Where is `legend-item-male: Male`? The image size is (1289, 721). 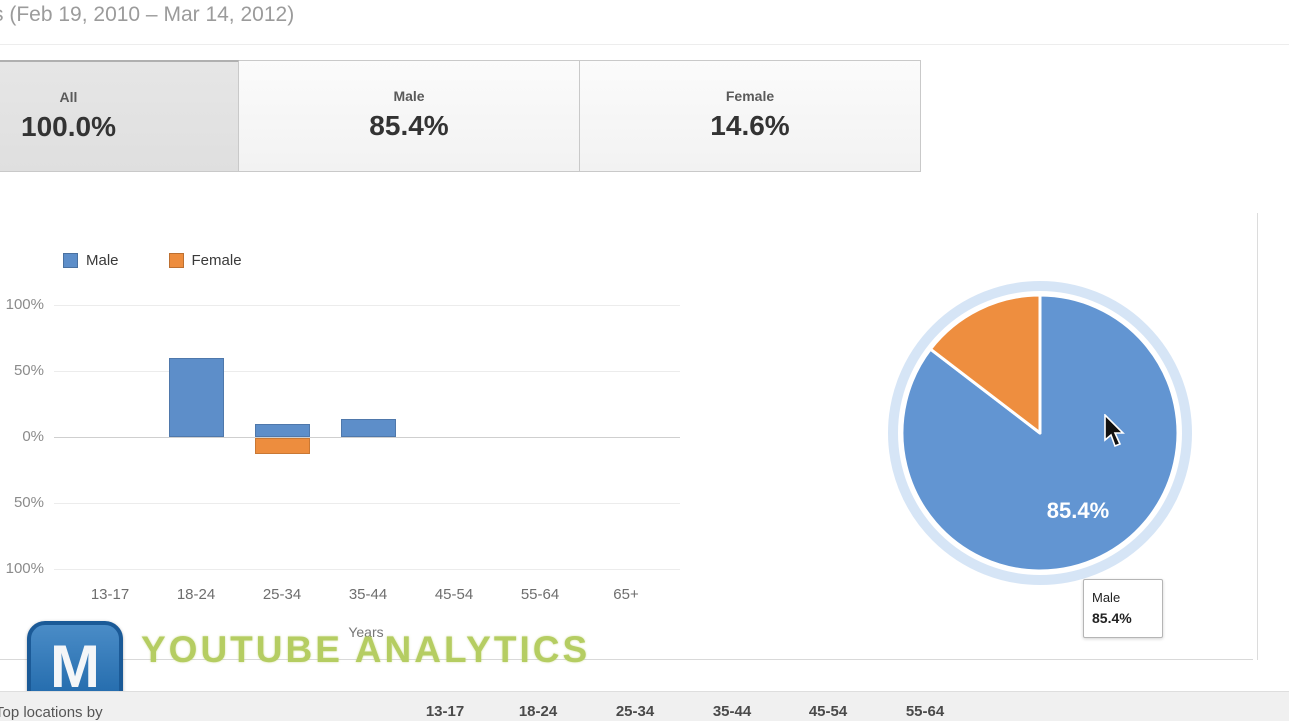 legend-item-male: Male is located at coordinates (91, 260).